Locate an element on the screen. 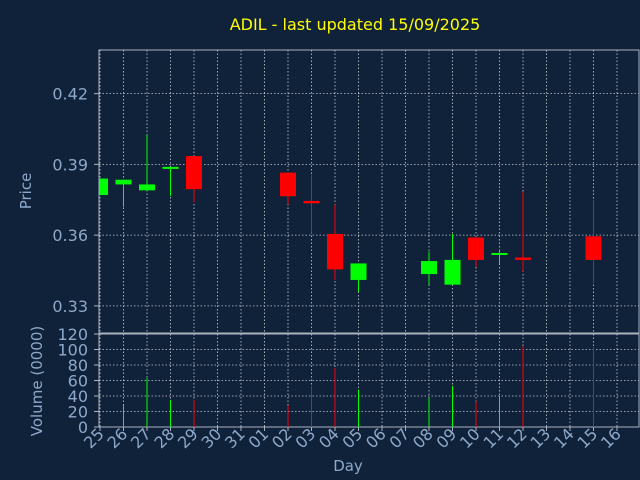  price-axis: 0.33 0.36 0.39 0.42 is located at coordinates (75, 200).